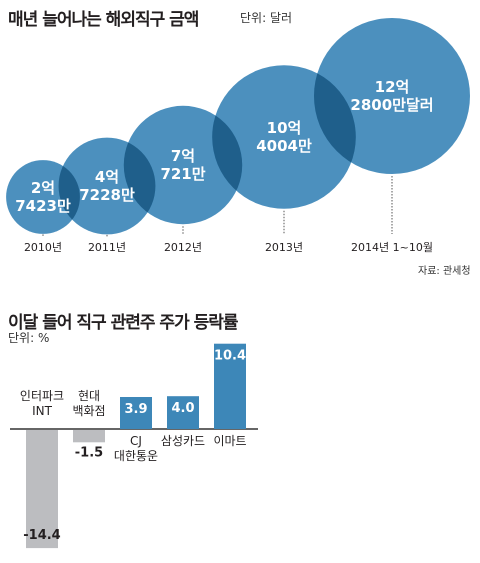  What do you see at coordinates (103, 20) in the screenshot?
I see `bubble-chart-title: 매년 늘어나는 해외직구 금액` at bounding box center [103, 20].